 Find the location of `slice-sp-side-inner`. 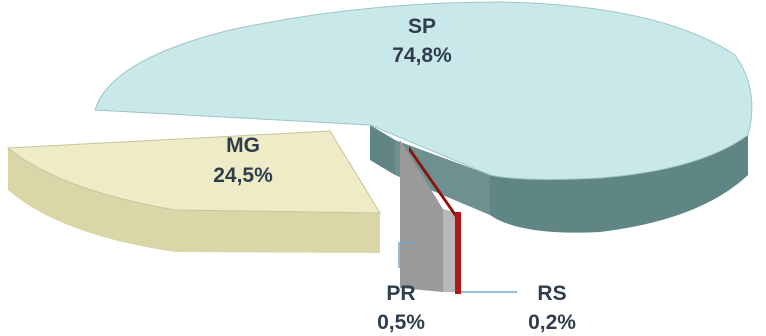

slice-sp-side-inner is located at coordinates (442, 177).